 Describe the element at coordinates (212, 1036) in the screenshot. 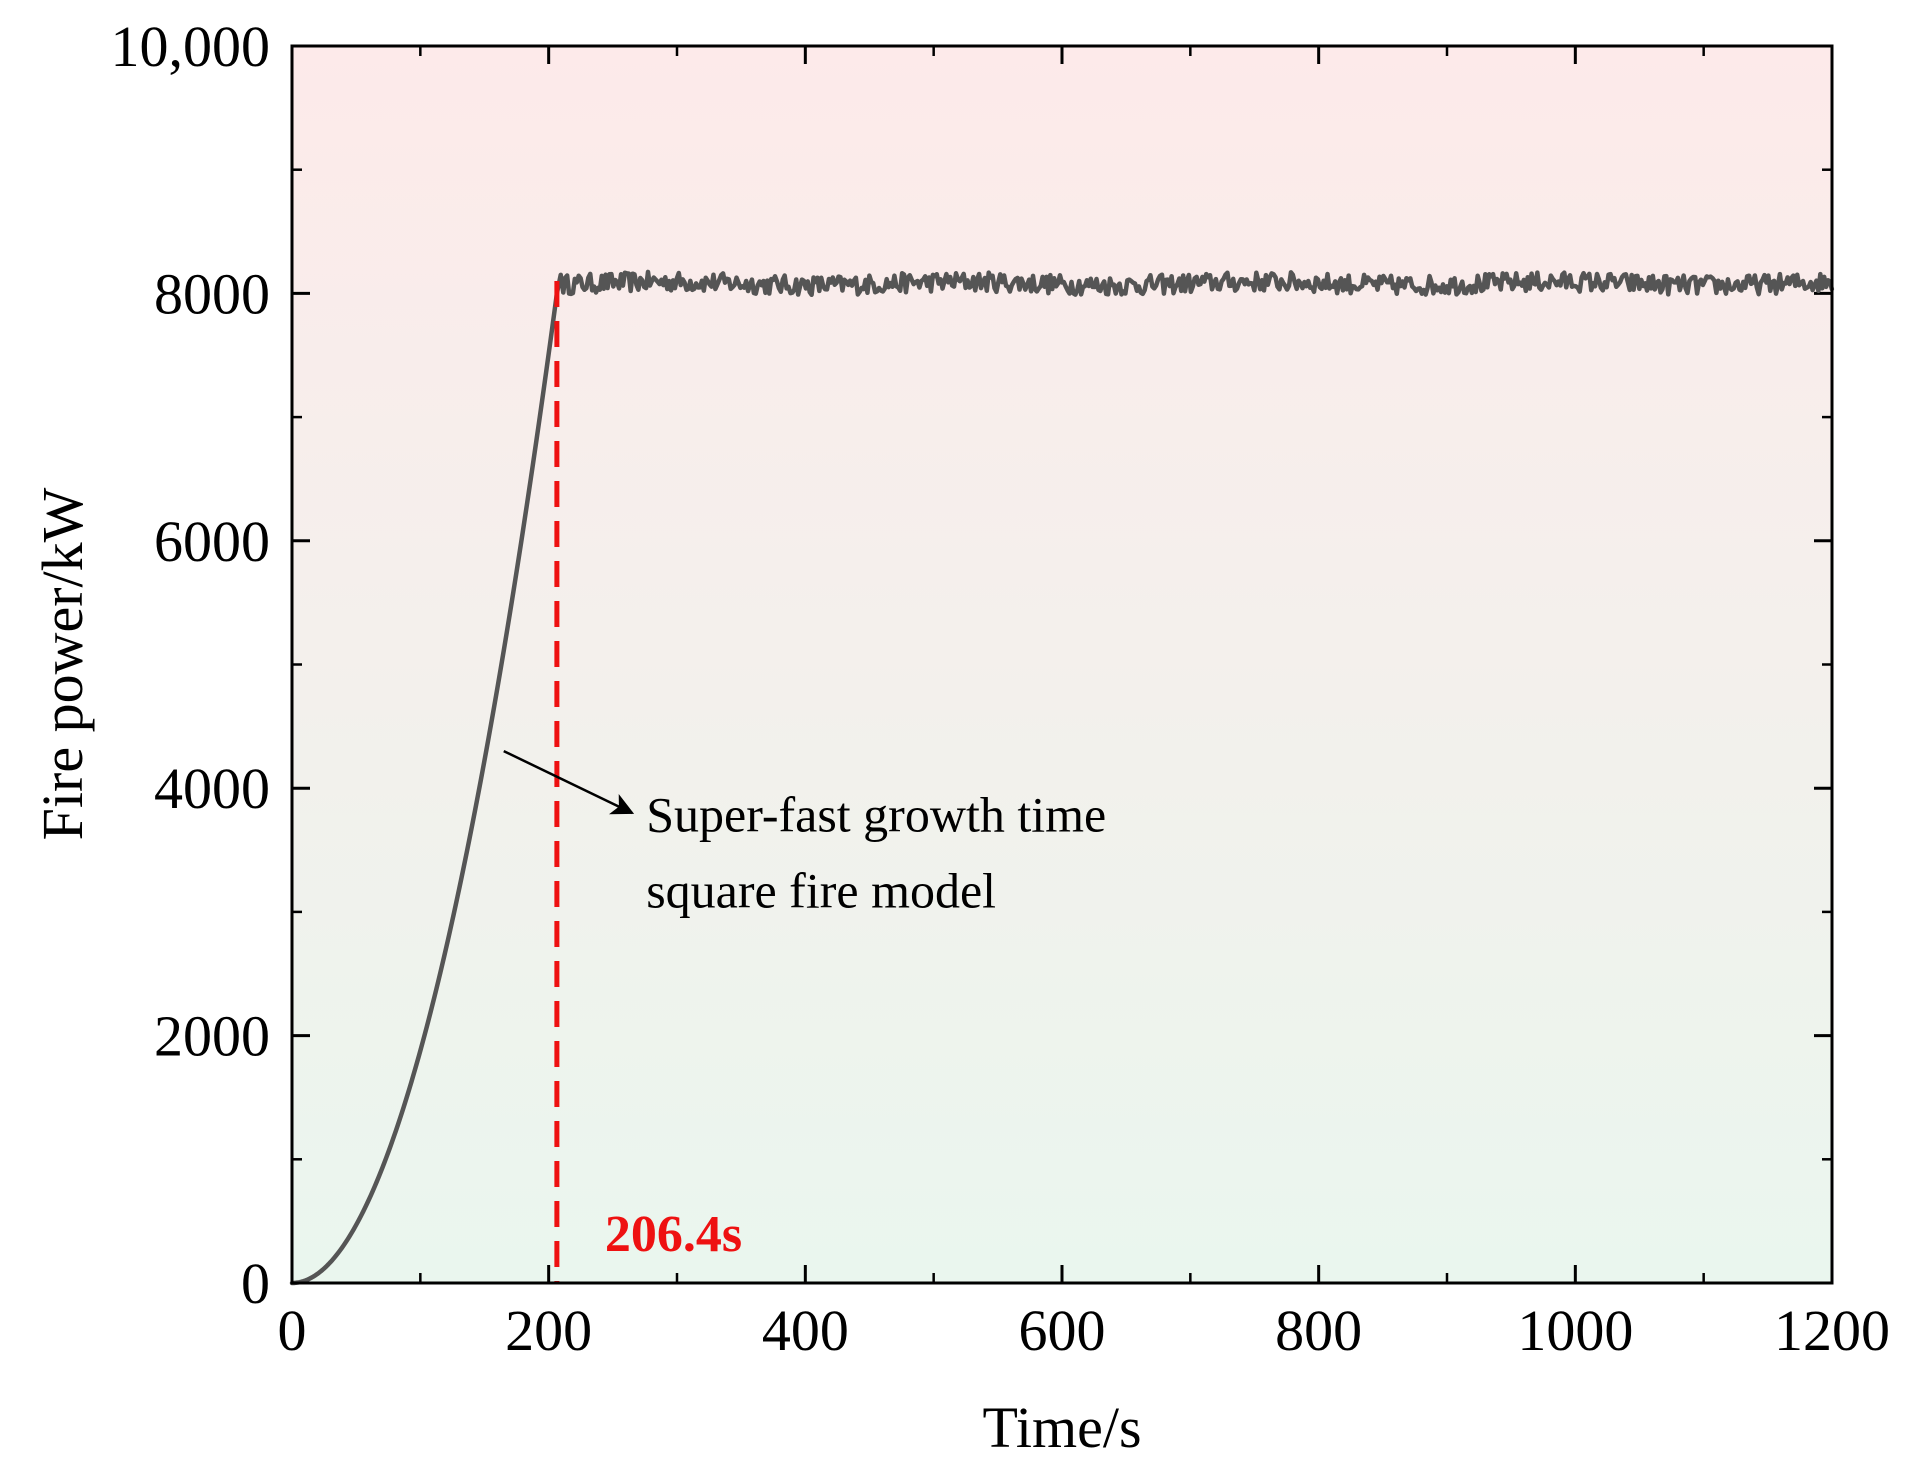

I see `y-tick-label: 2000` at that location.